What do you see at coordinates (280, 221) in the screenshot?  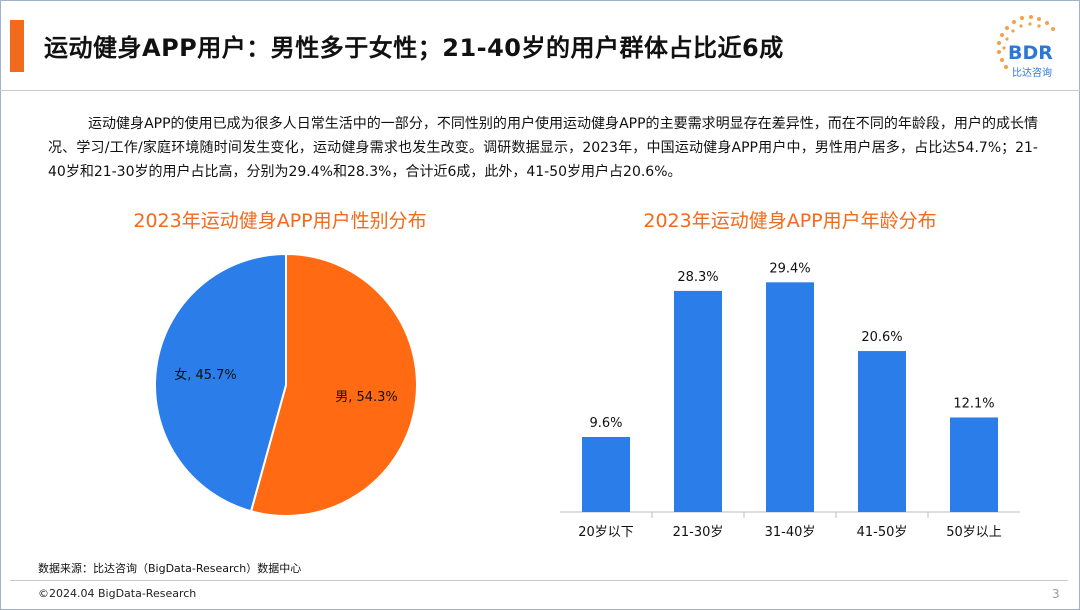 I see `gender-chart-title: 2023年运动健身APP用户性别分布` at bounding box center [280, 221].